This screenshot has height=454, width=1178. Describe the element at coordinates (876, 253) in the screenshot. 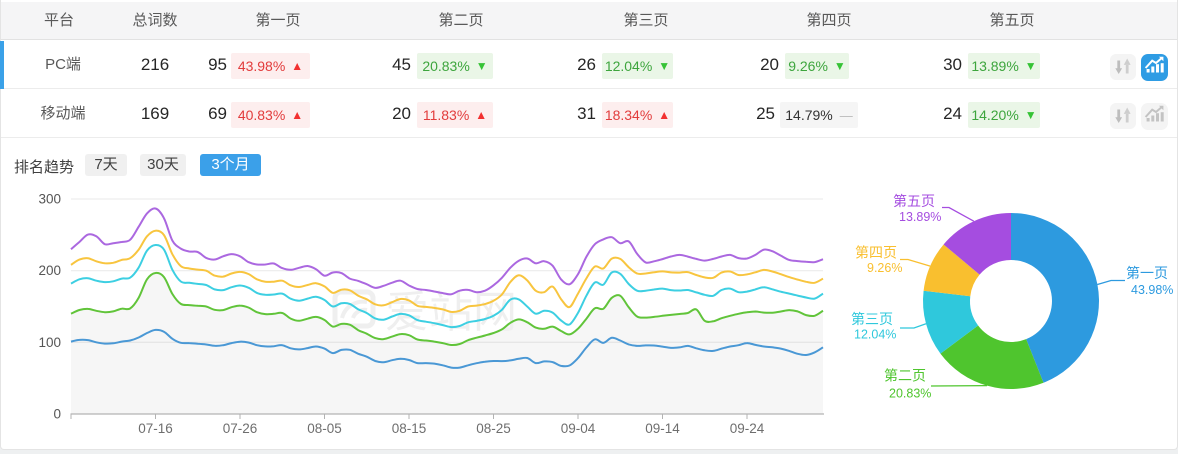

I see `svg-text: 第四页` at that location.